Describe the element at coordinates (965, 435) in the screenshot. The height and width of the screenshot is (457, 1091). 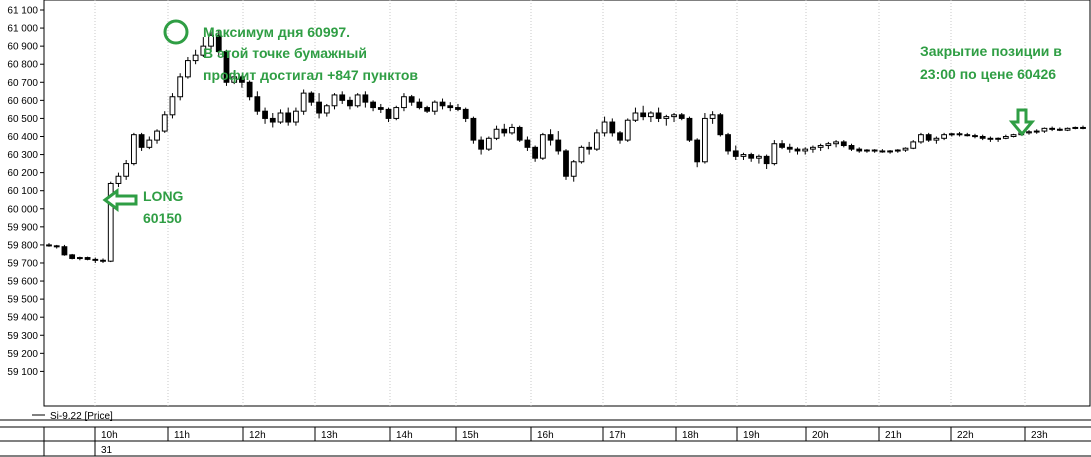
I see `x-tick-label: 22h` at that location.